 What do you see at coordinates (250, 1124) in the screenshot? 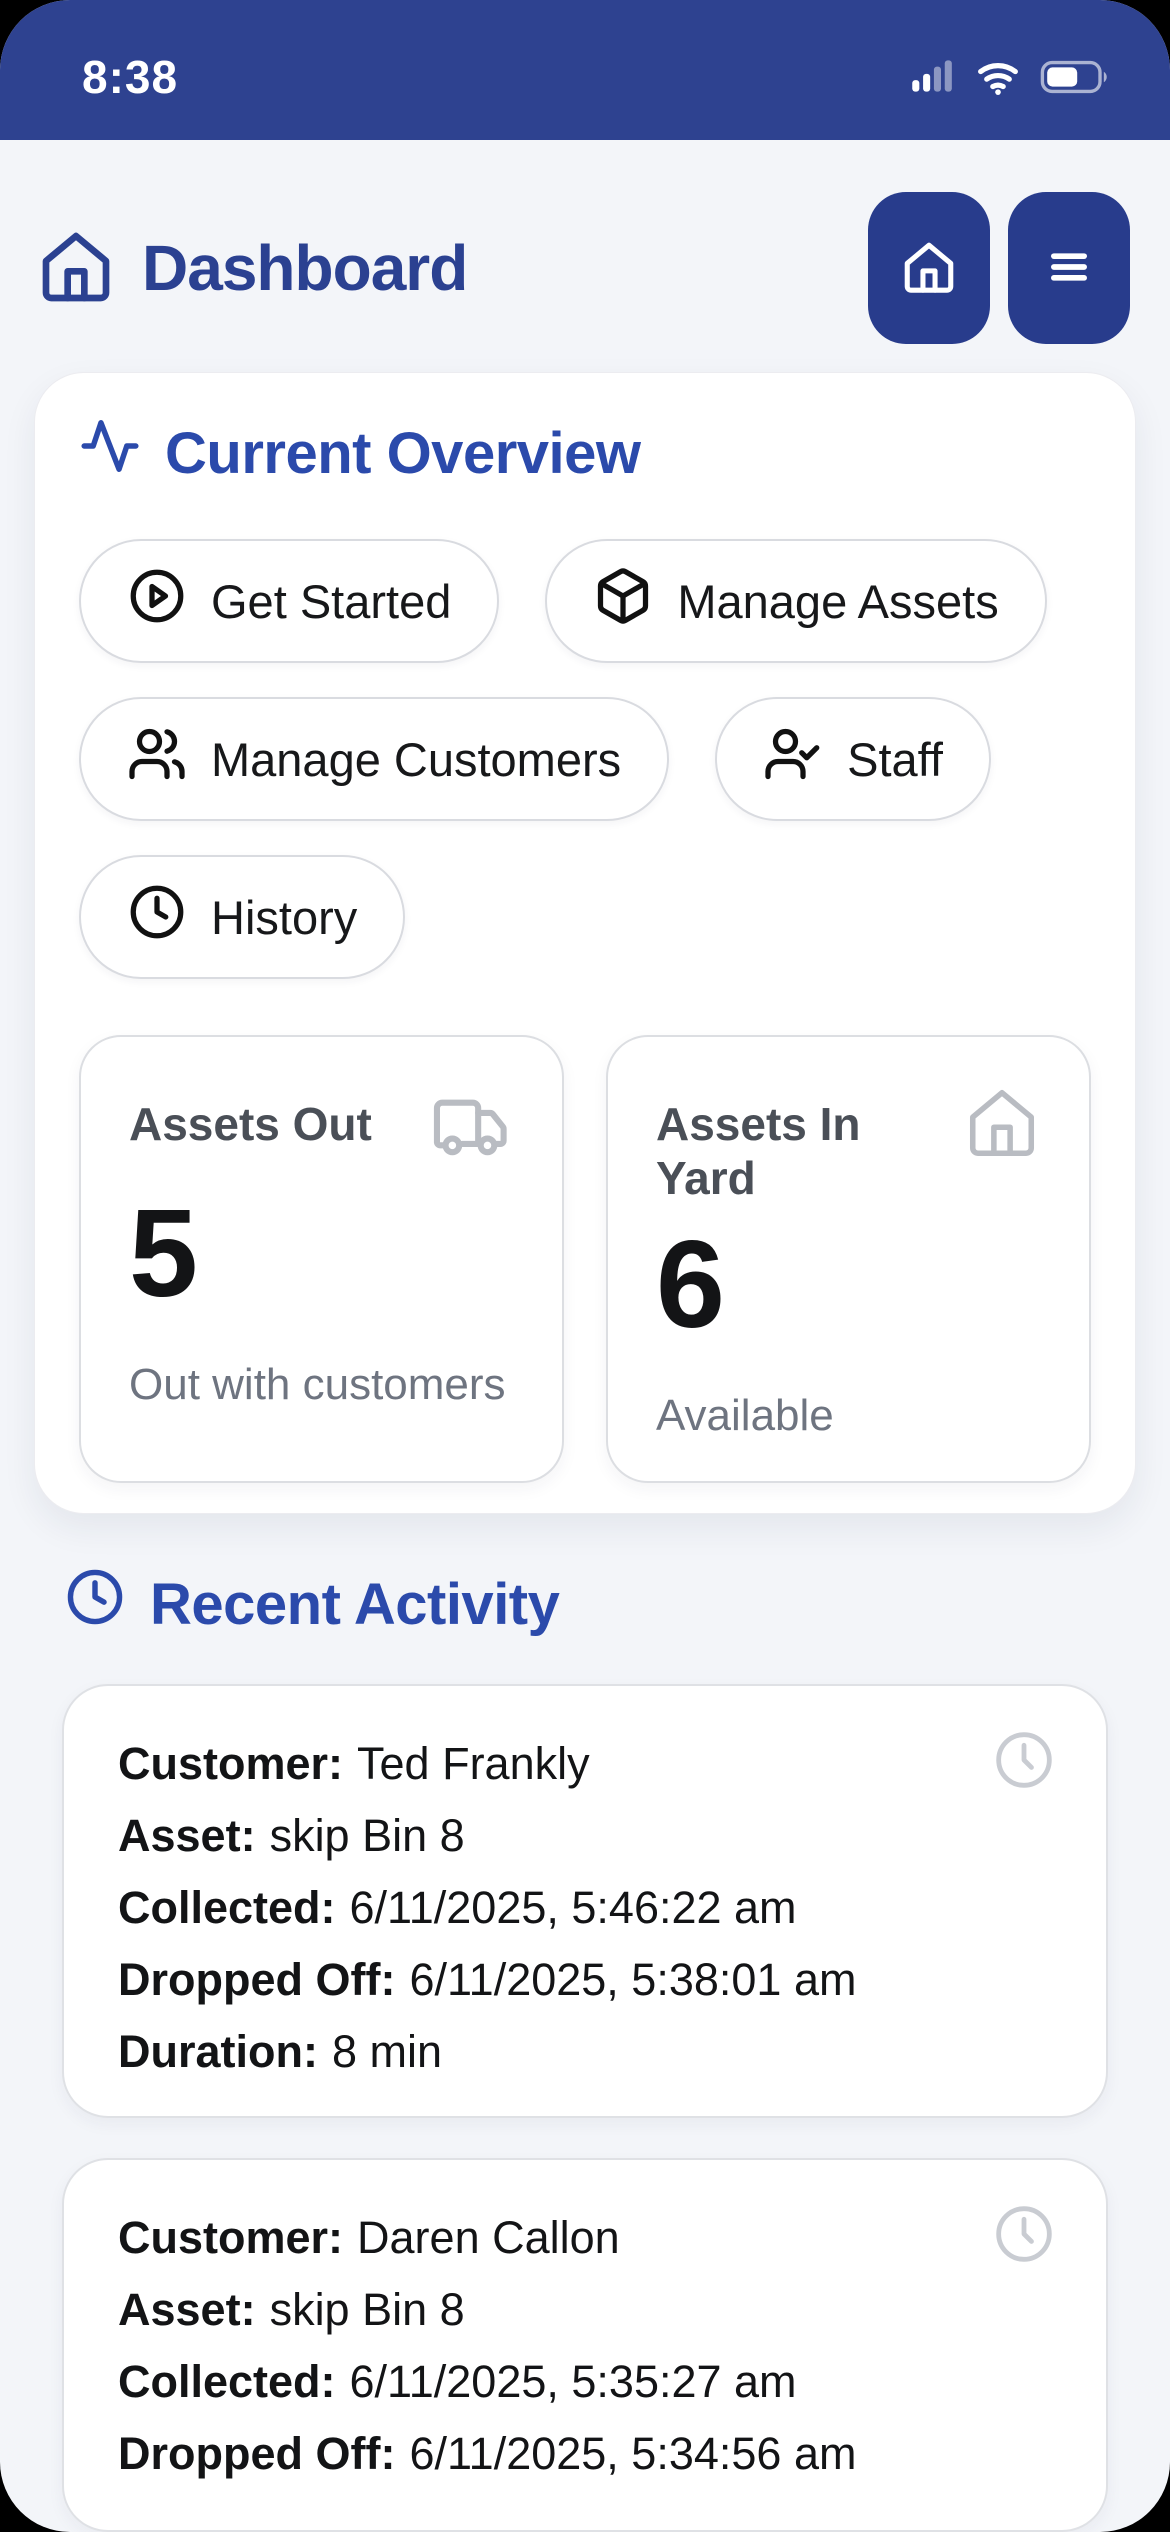
I see `stat-title: Assets Out` at bounding box center [250, 1124].